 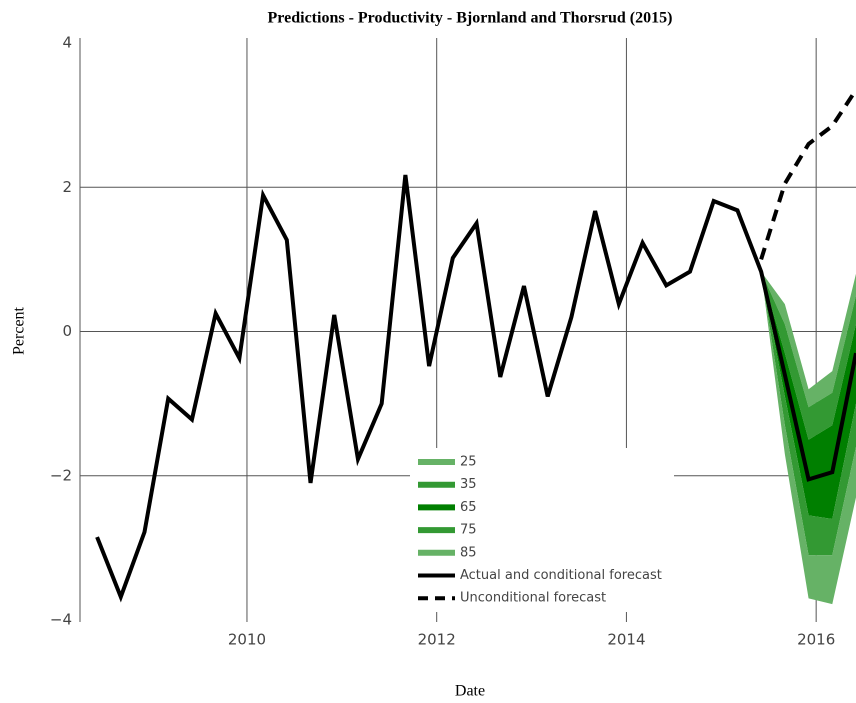 What do you see at coordinates (247, 640) in the screenshot?
I see `x-tick-label: 2010` at bounding box center [247, 640].